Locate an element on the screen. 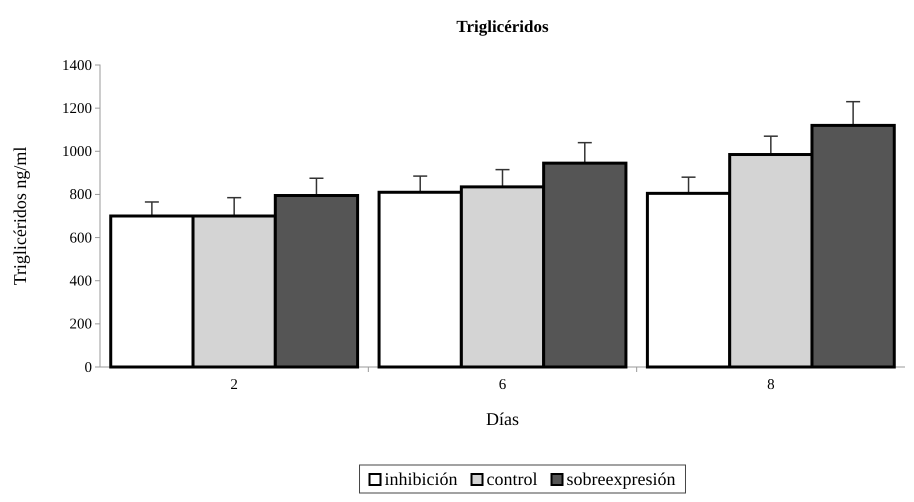 The height and width of the screenshot is (502, 914). x-axis-title: Días is located at coordinates (502, 419).